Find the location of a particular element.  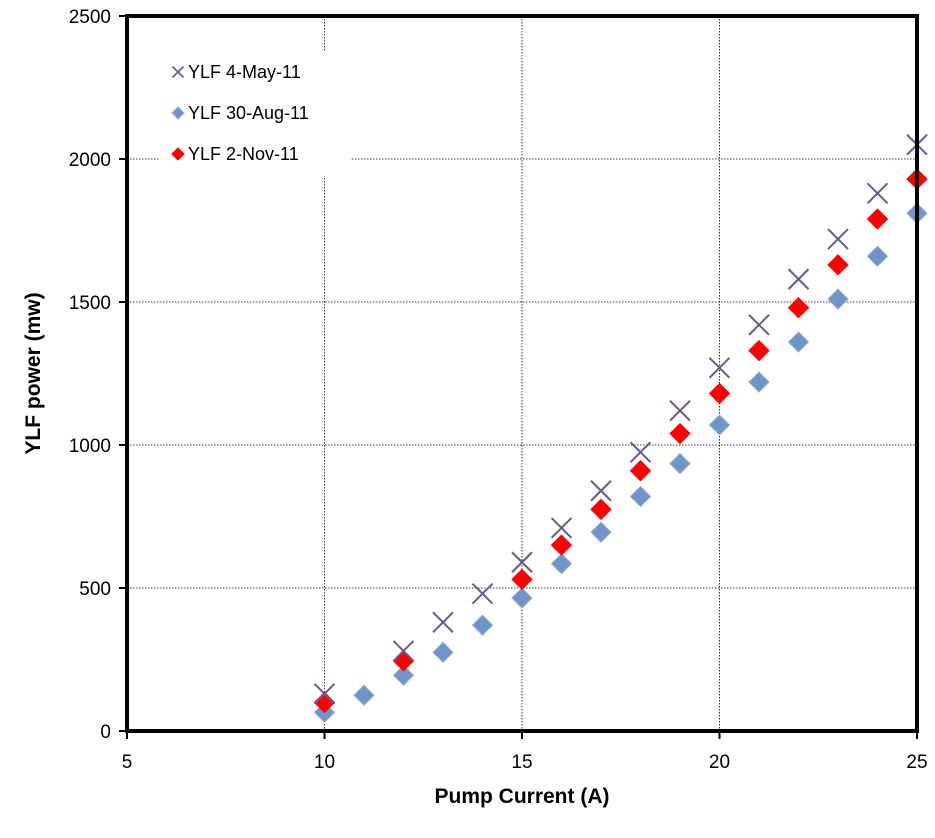

x-tick-label: 25 is located at coordinates (916, 762).